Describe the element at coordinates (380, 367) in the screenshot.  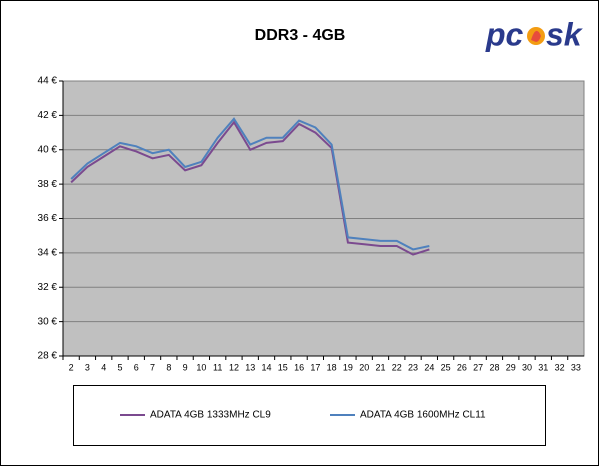
I see `x-tick-label: 21` at that location.